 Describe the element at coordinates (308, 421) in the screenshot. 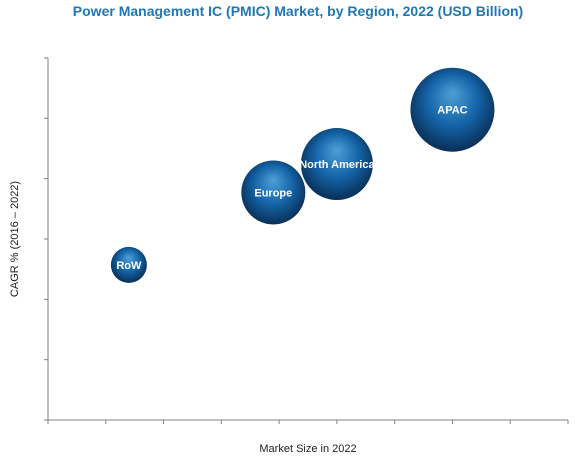

I see `x-axis` at that location.